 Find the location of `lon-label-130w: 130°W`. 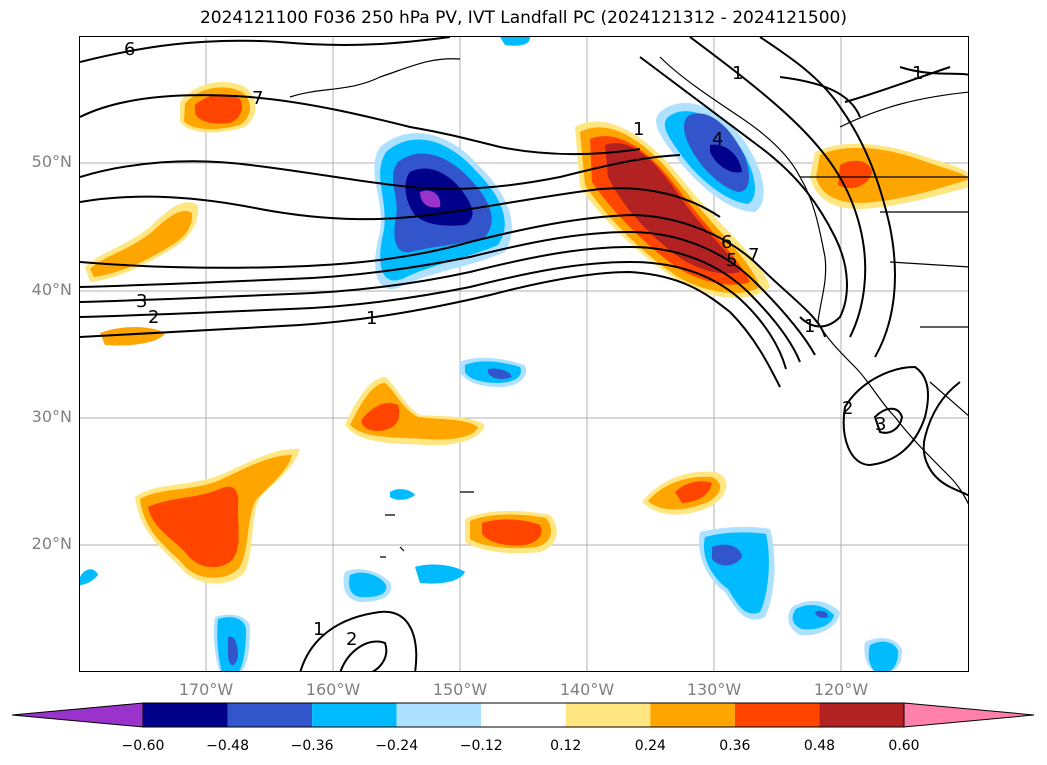

lon-label-130w: 130°W is located at coordinates (714, 689).